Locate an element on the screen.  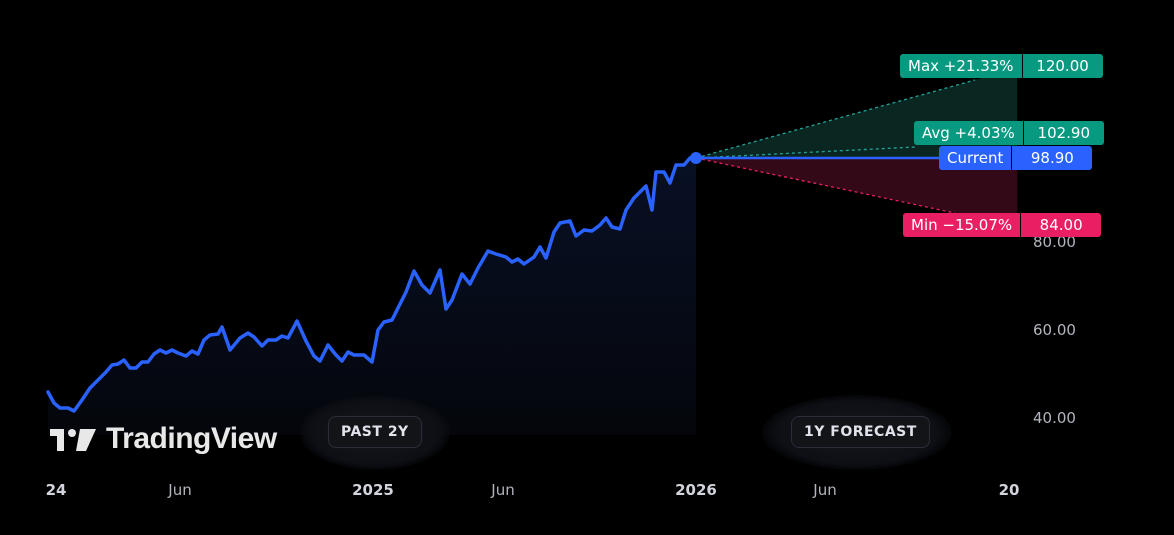
min-forecast-label: Min −15.07% is located at coordinates (962, 225).